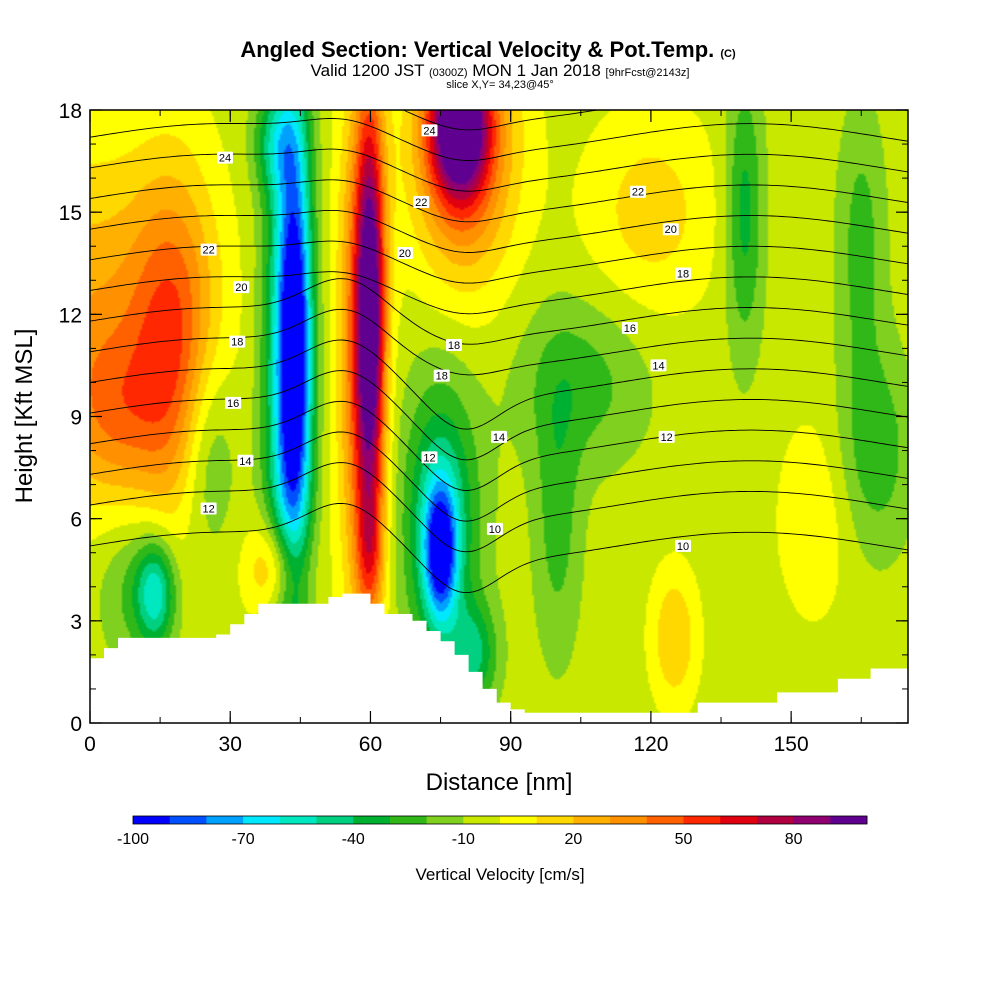 The image size is (1000, 1000). I want to click on colorbar-tick-label: -40, so click(353, 839).